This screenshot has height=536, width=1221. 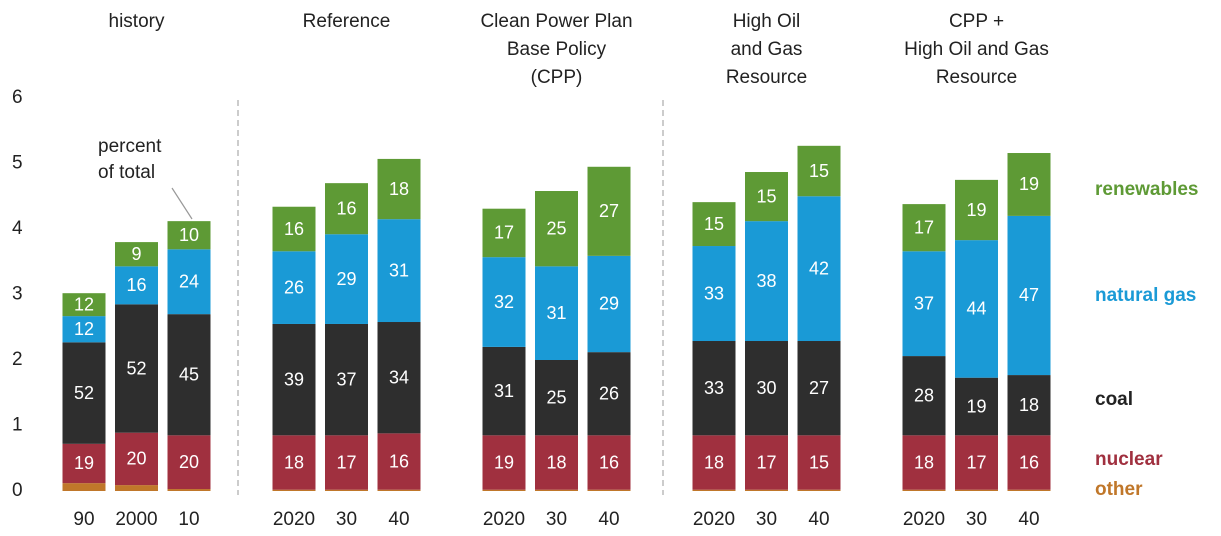 What do you see at coordinates (17, 163) in the screenshot?
I see `y-tick-label: 5` at bounding box center [17, 163].